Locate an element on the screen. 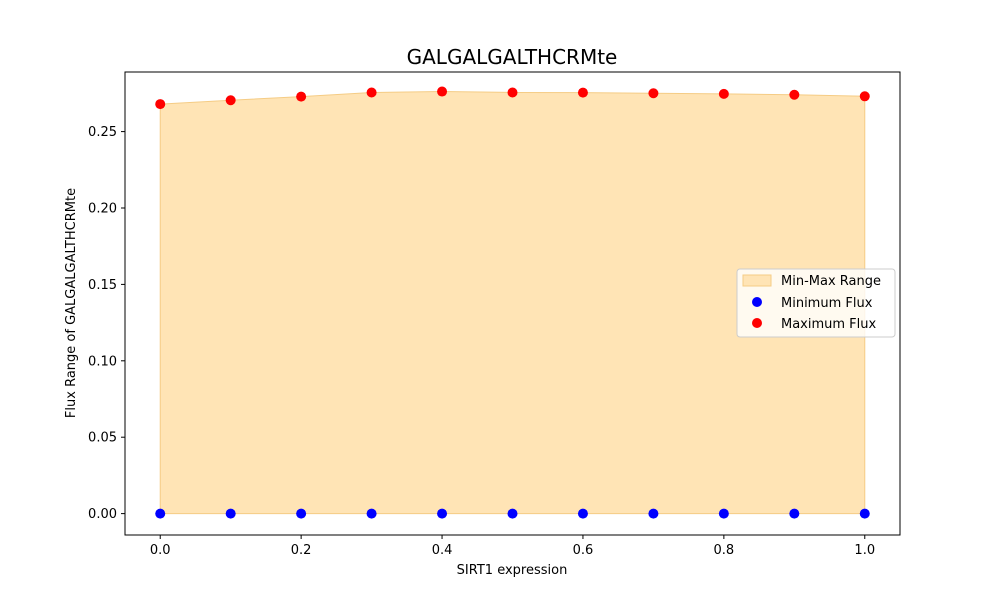  chart-title: GALGALGALTHCRMte is located at coordinates (512, 57).